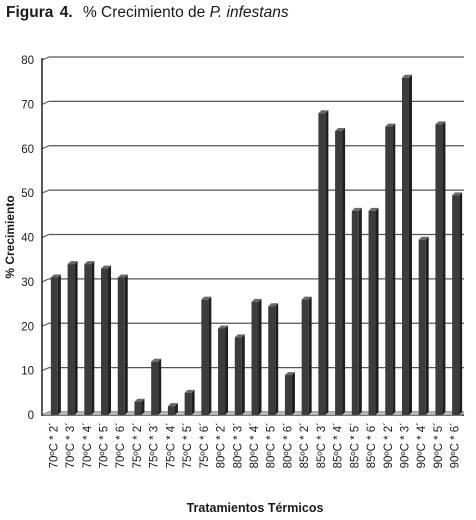 This screenshot has height=520, width=476. Describe the element at coordinates (64, 12) in the screenshot. I see `caption-number: 4` at that location.